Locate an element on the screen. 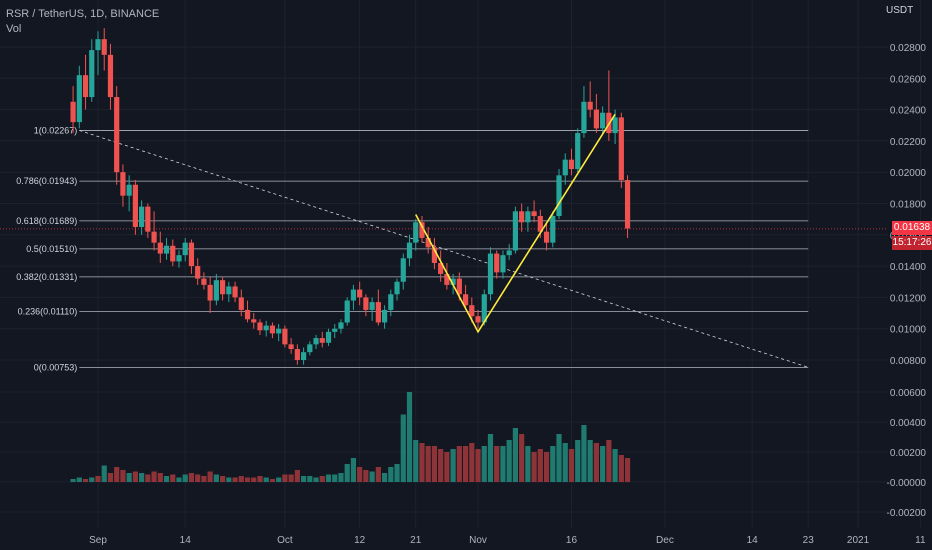  countdown-tag: 15:17:26 is located at coordinates (912, 243).